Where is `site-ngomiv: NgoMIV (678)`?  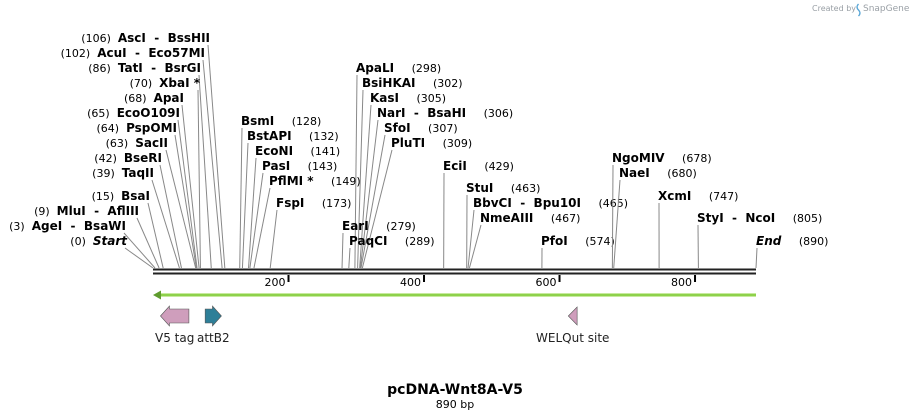
site-ngomiv: NgoMIV (678) is located at coordinates (661, 210).